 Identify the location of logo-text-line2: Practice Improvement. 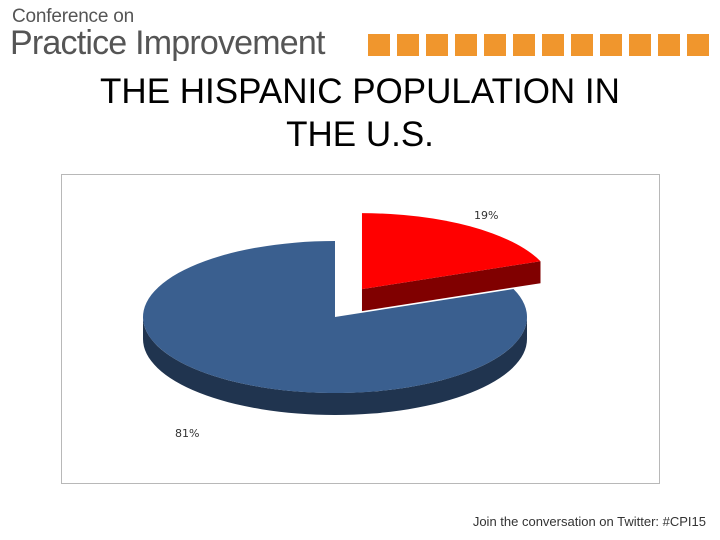
(167, 43).